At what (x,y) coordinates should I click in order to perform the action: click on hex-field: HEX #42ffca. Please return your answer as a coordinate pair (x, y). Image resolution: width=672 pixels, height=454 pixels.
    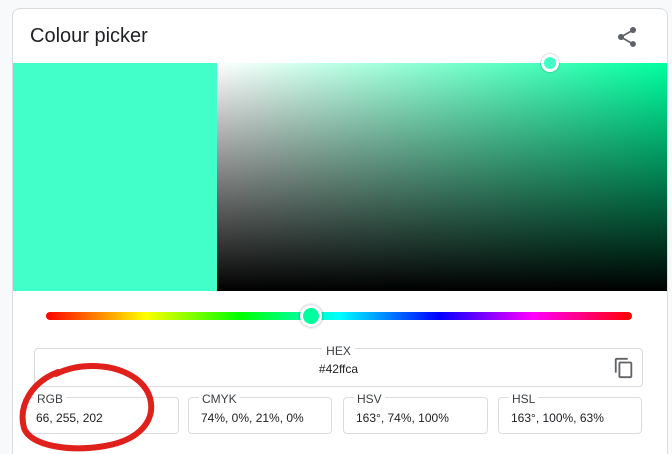
    Looking at the image, I should click on (338, 365).